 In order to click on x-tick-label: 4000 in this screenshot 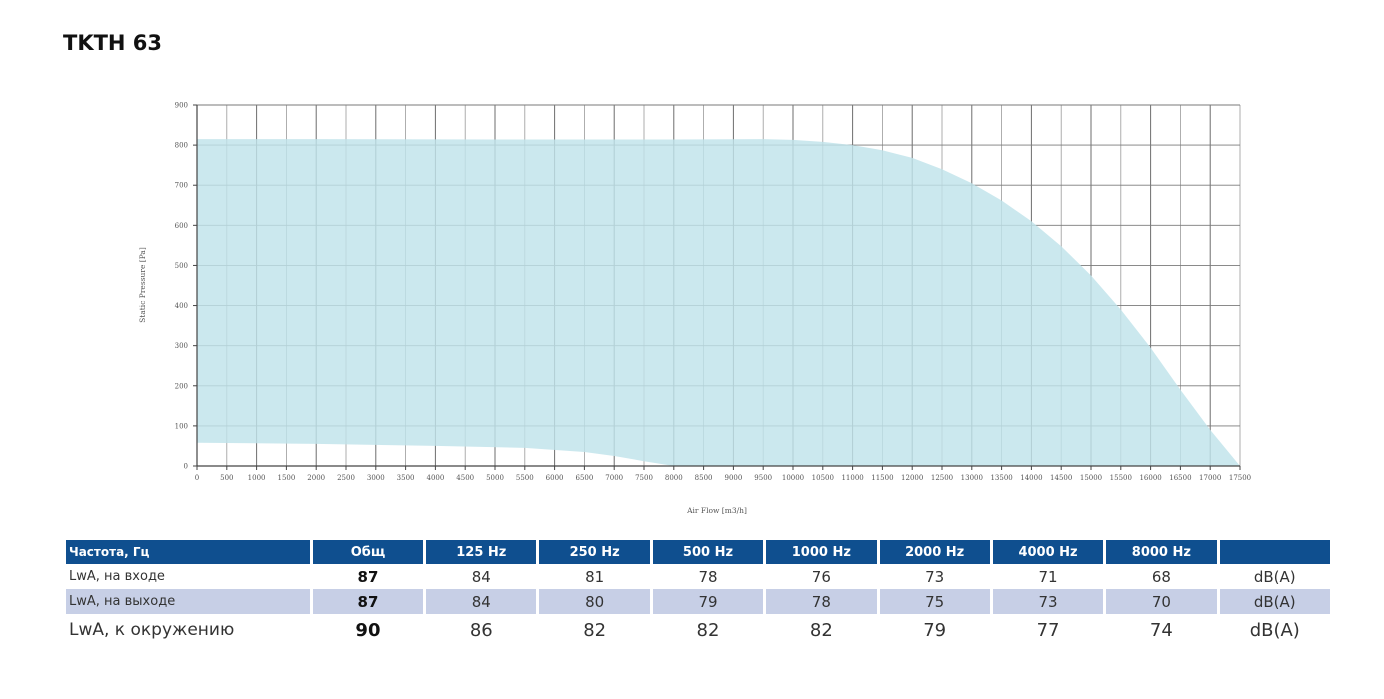, I will do `click(435, 478)`.